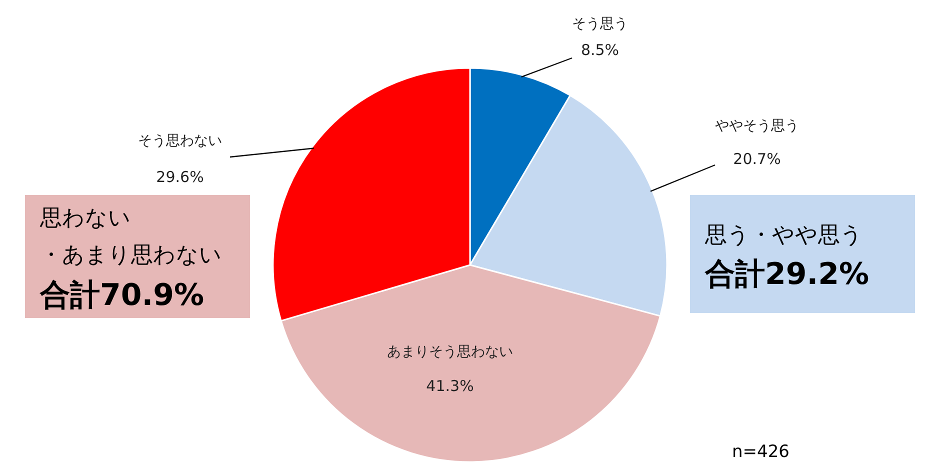 The width and height of the screenshot is (942, 472). What do you see at coordinates (757, 159) in the screenshot?
I see `data-label: 20.7%` at bounding box center [757, 159].